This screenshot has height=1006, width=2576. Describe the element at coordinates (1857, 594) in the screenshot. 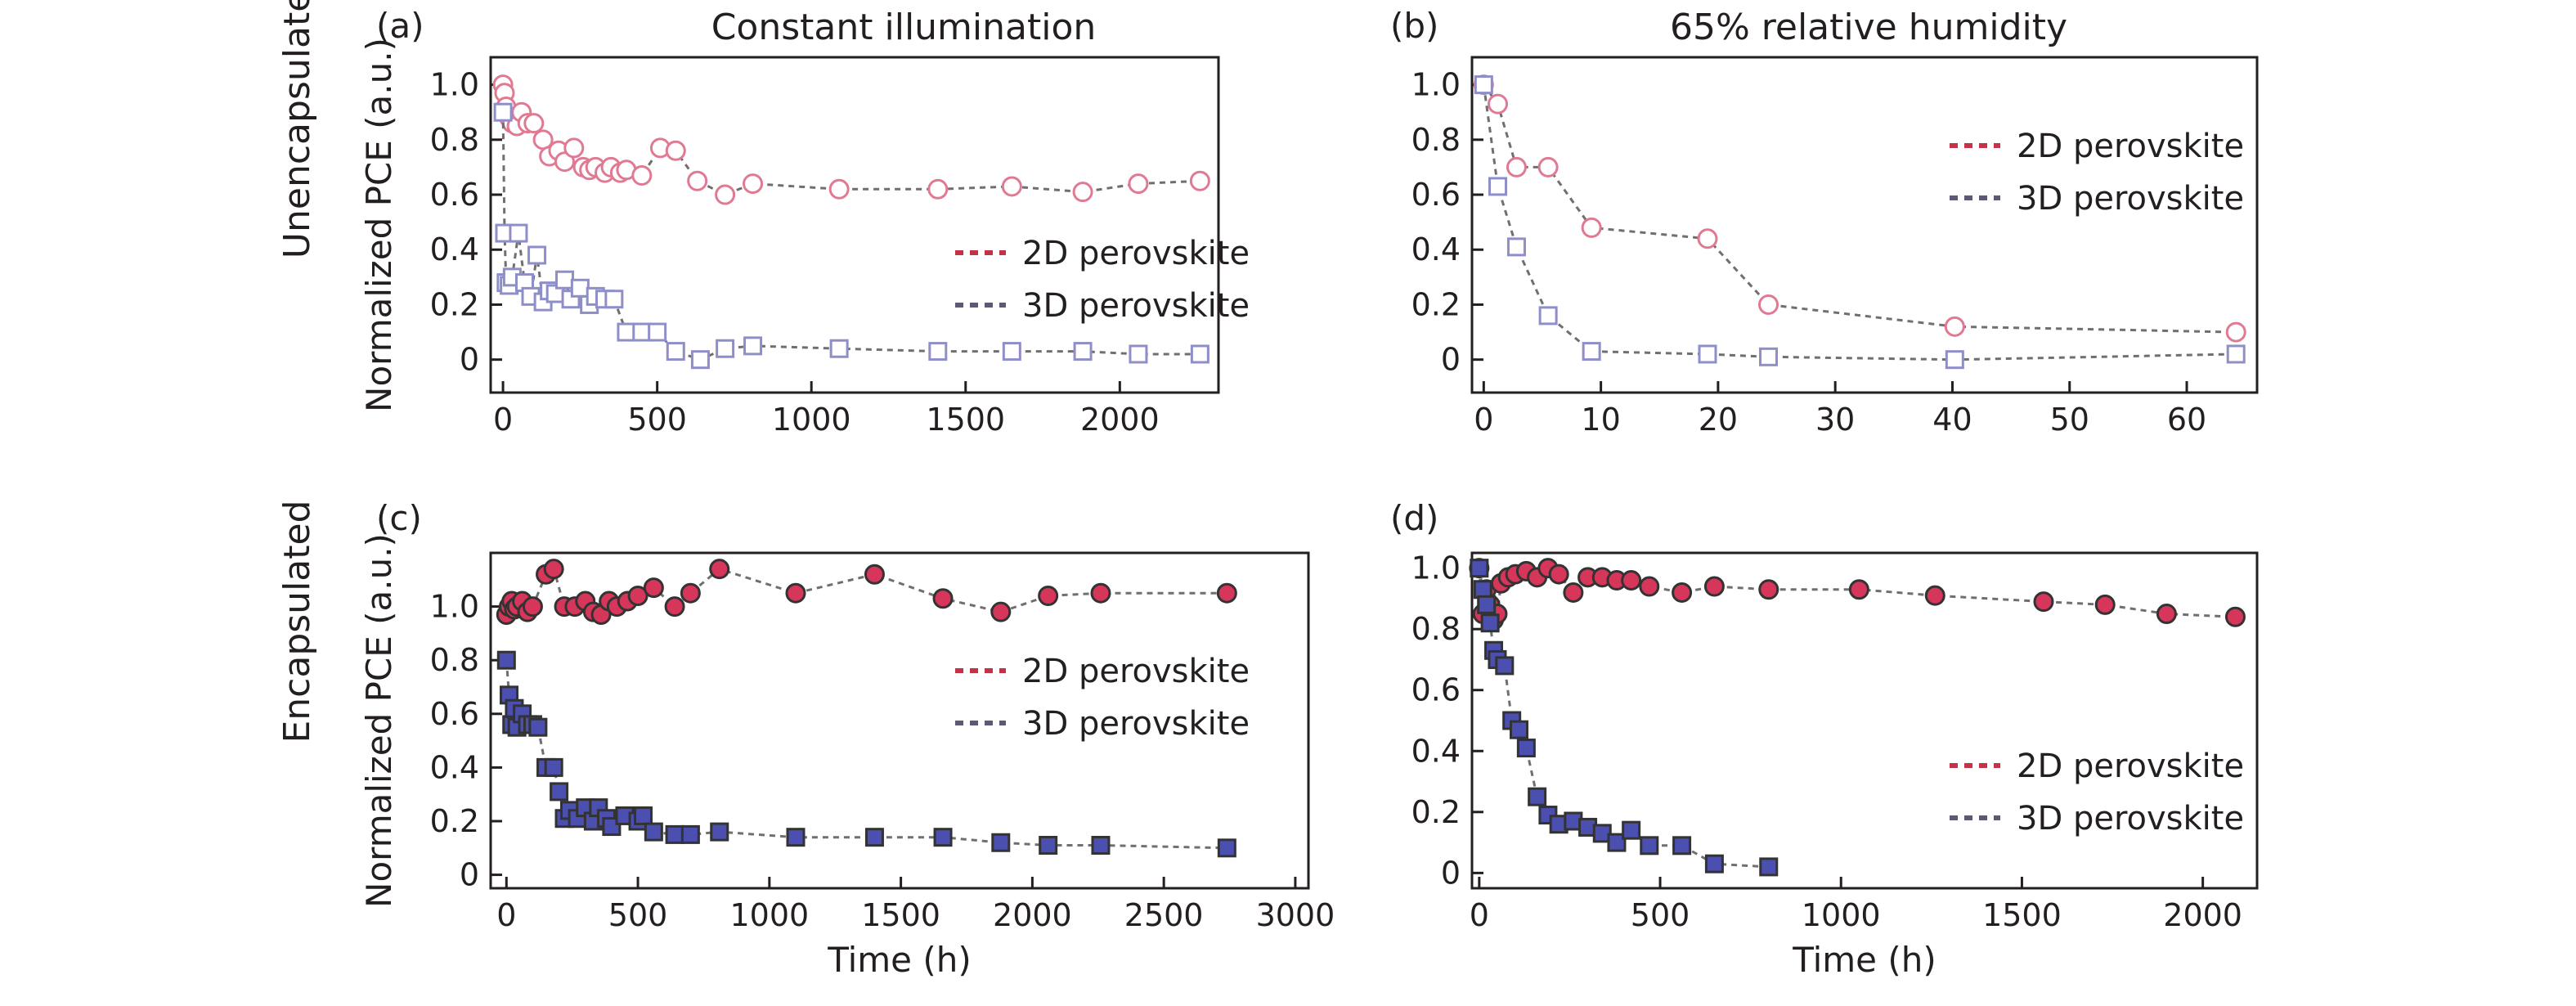

I see `series-line-2d` at that location.